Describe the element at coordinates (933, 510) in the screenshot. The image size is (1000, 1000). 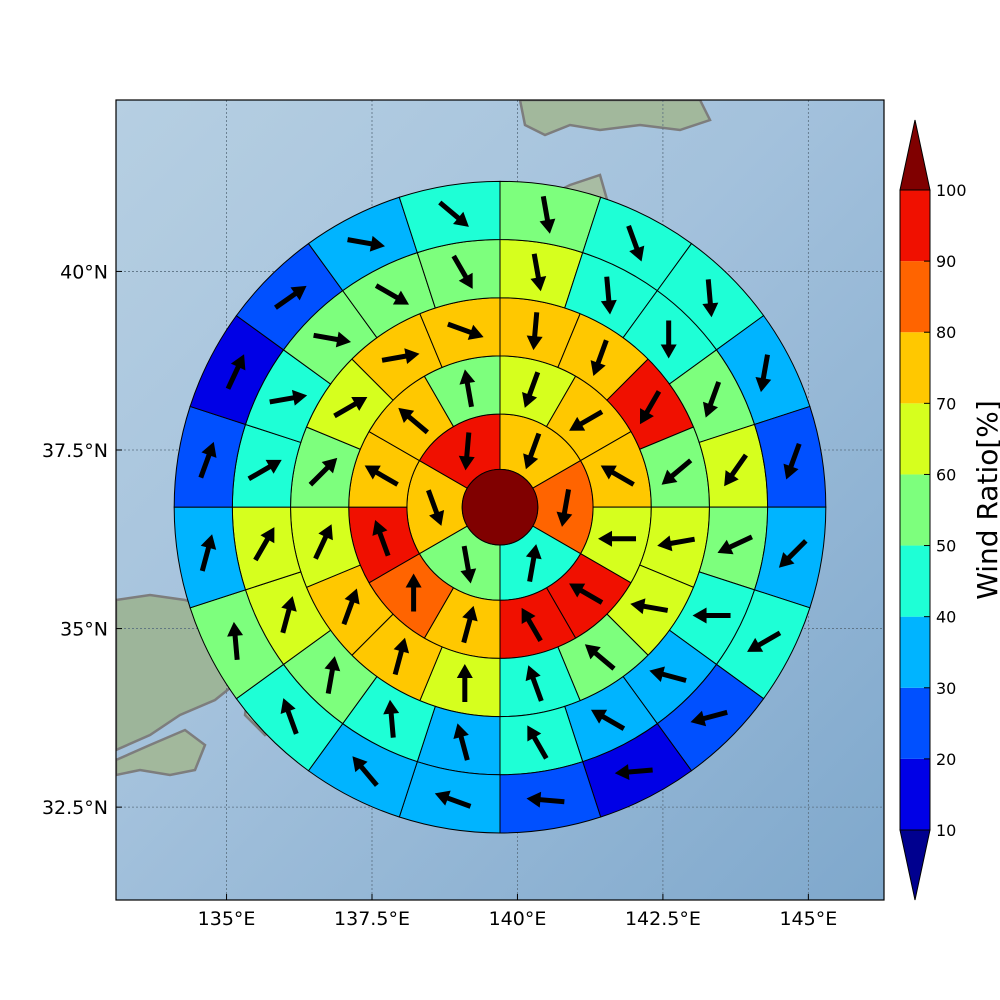
I see `colorbar: 10 20 30 40 50 60 70 80 90 100` at that location.